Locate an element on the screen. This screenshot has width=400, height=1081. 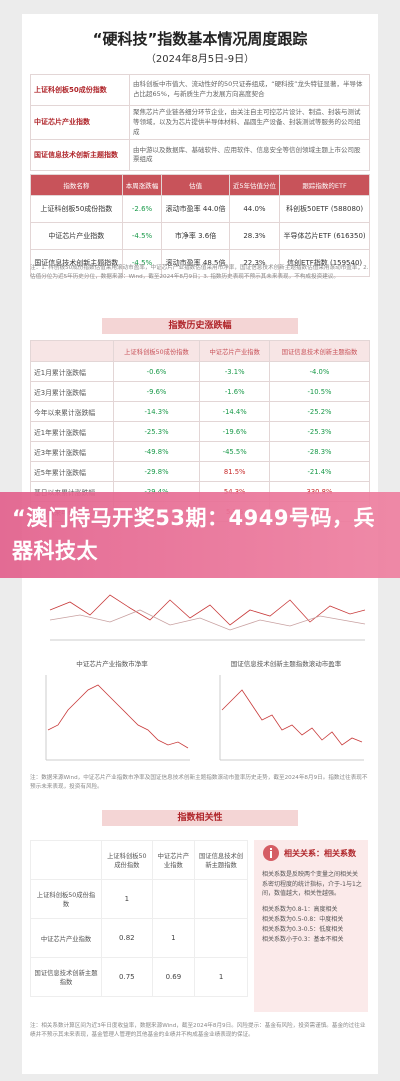
cell: -21.4% is located at coordinates (319, 471).